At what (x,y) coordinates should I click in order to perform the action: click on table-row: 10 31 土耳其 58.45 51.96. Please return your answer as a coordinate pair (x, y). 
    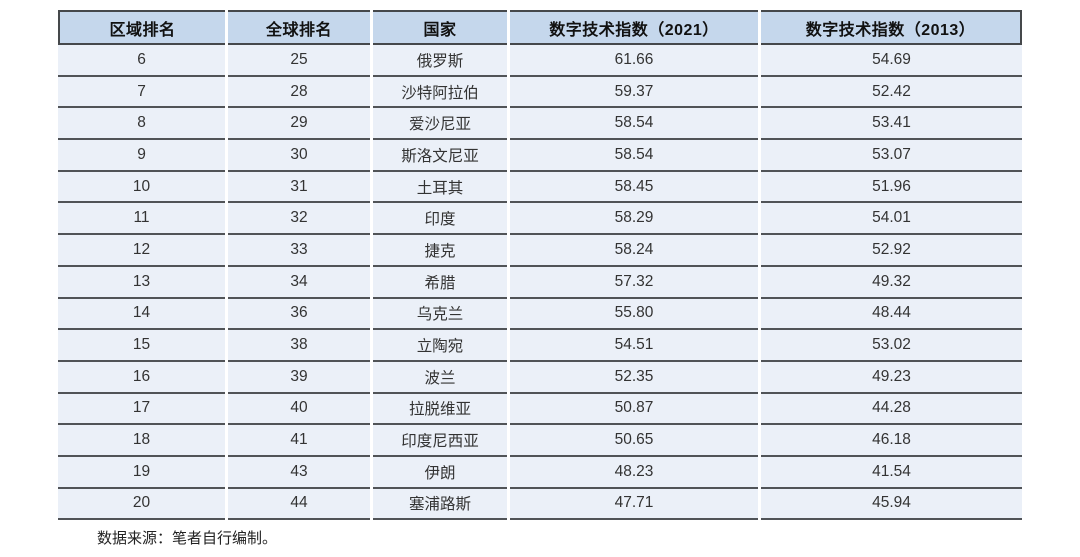
    Looking at the image, I should click on (540, 187).